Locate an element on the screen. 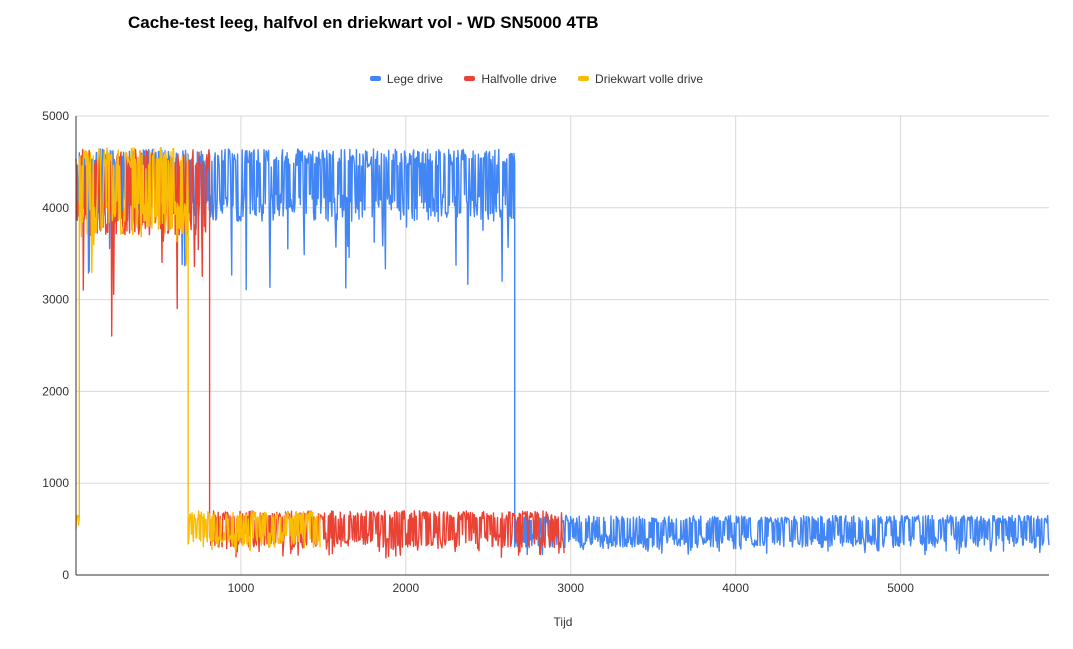 Image resolution: width=1073 pixels, height=649 pixels. y-tick-label: 3000 is located at coordinates (55, 300).